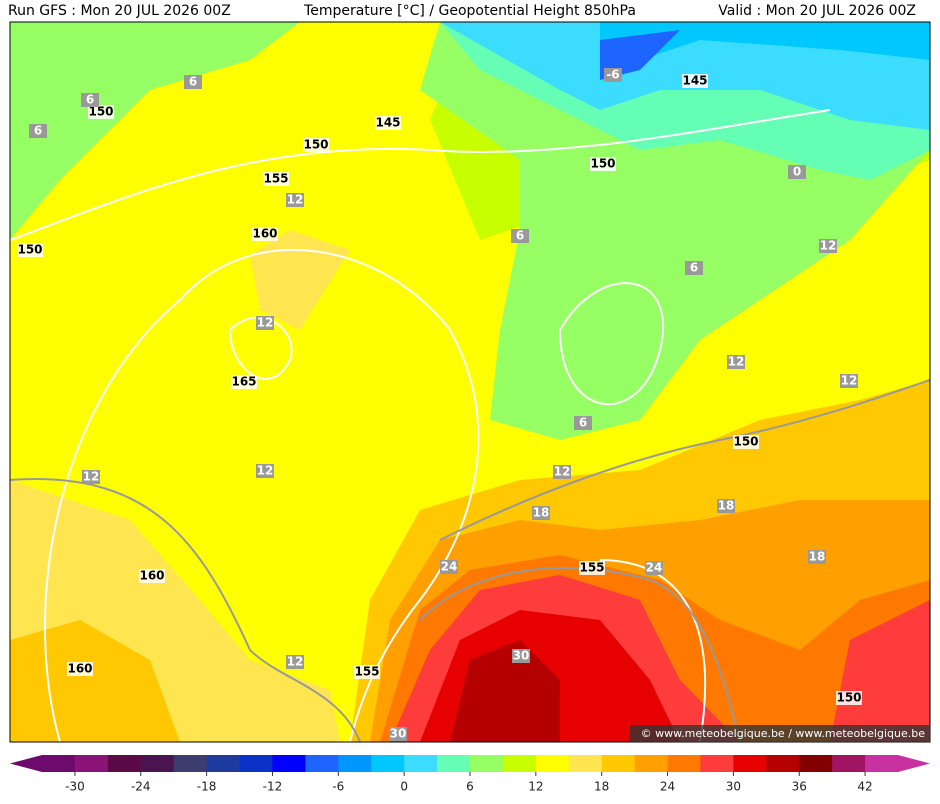  Describe the element at coordinates (914, 763) in the screenshot. I see `colorbar-max-arrow` at that location.